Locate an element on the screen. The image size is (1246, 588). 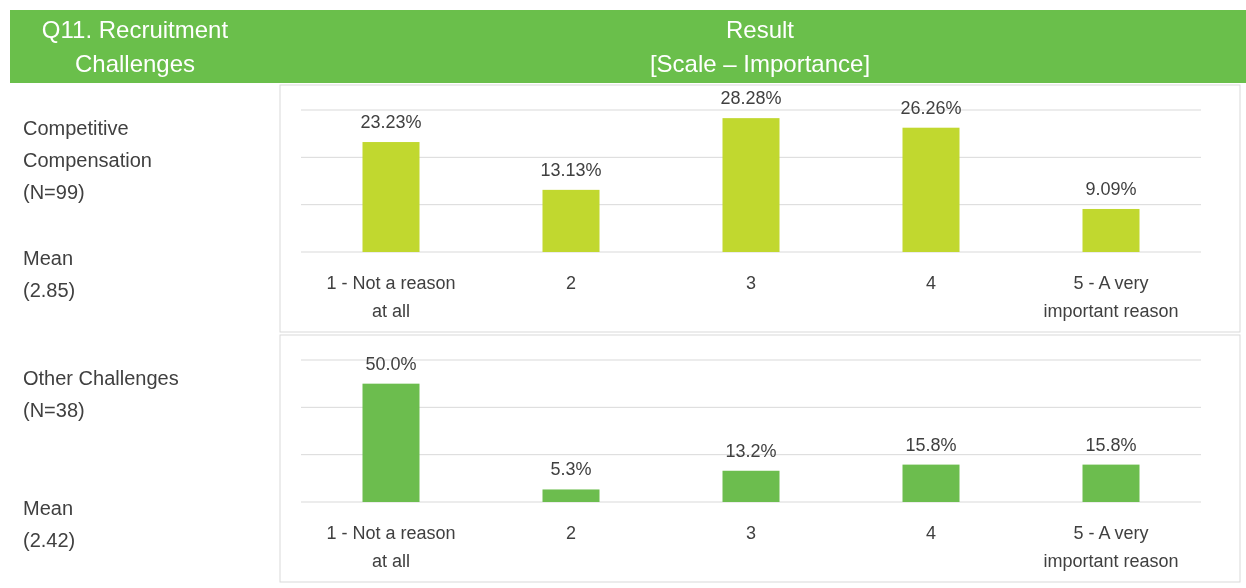
data-label: 28.28% is located at coordinates (751, 98).